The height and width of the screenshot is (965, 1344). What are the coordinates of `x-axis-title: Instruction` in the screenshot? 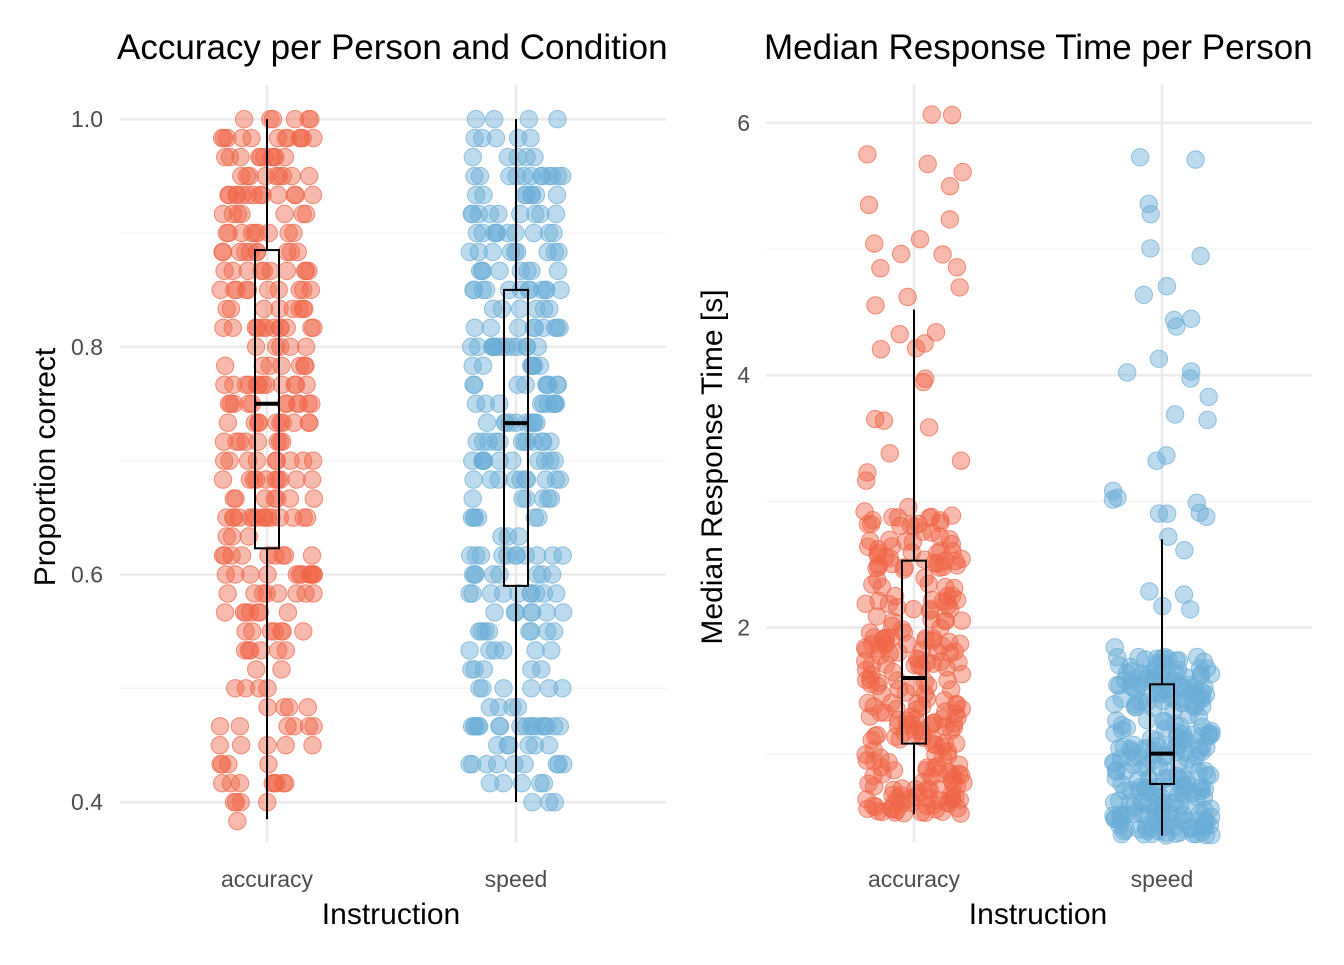 It's located at (391, 914).